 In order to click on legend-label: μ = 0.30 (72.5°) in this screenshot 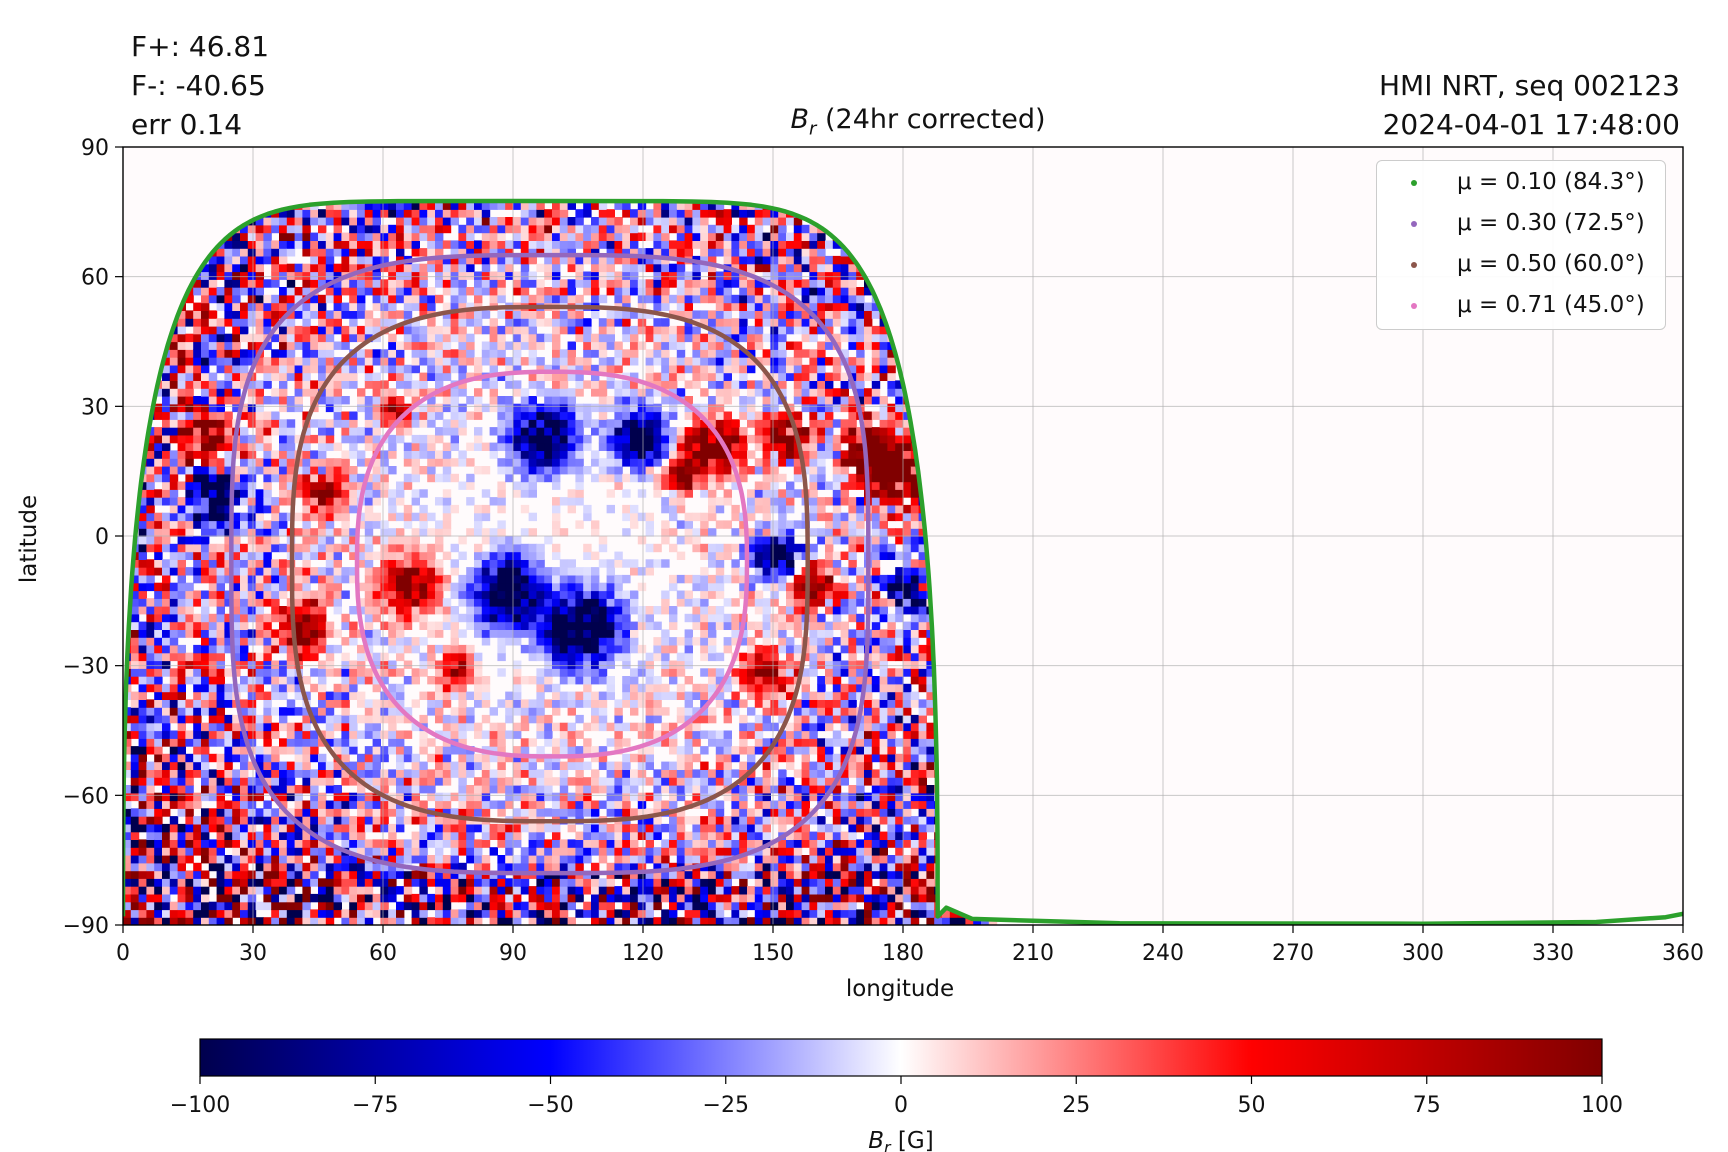, I will do `click(1551, 223)`.